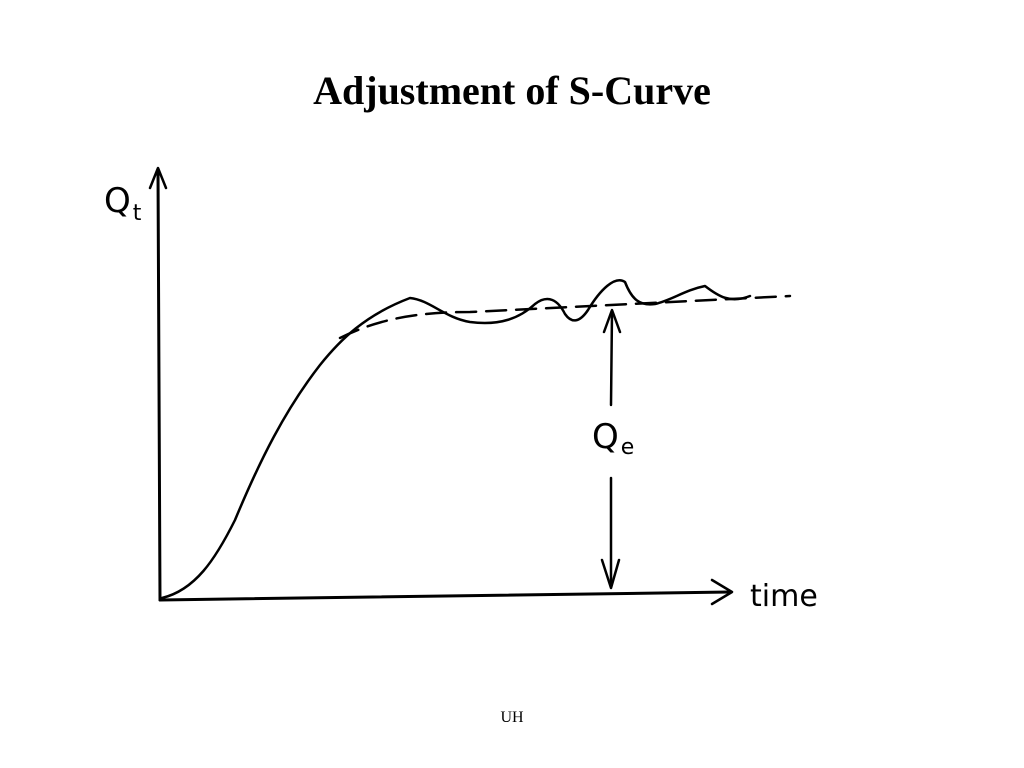 The image size is (1024, 768). I want to click on y-axis, so click(159, 385).